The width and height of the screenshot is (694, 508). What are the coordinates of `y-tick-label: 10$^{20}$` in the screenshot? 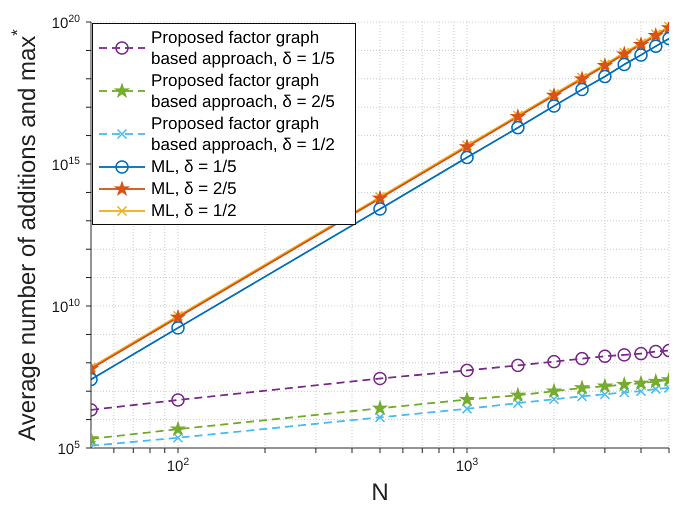 It's located at (66, 22).